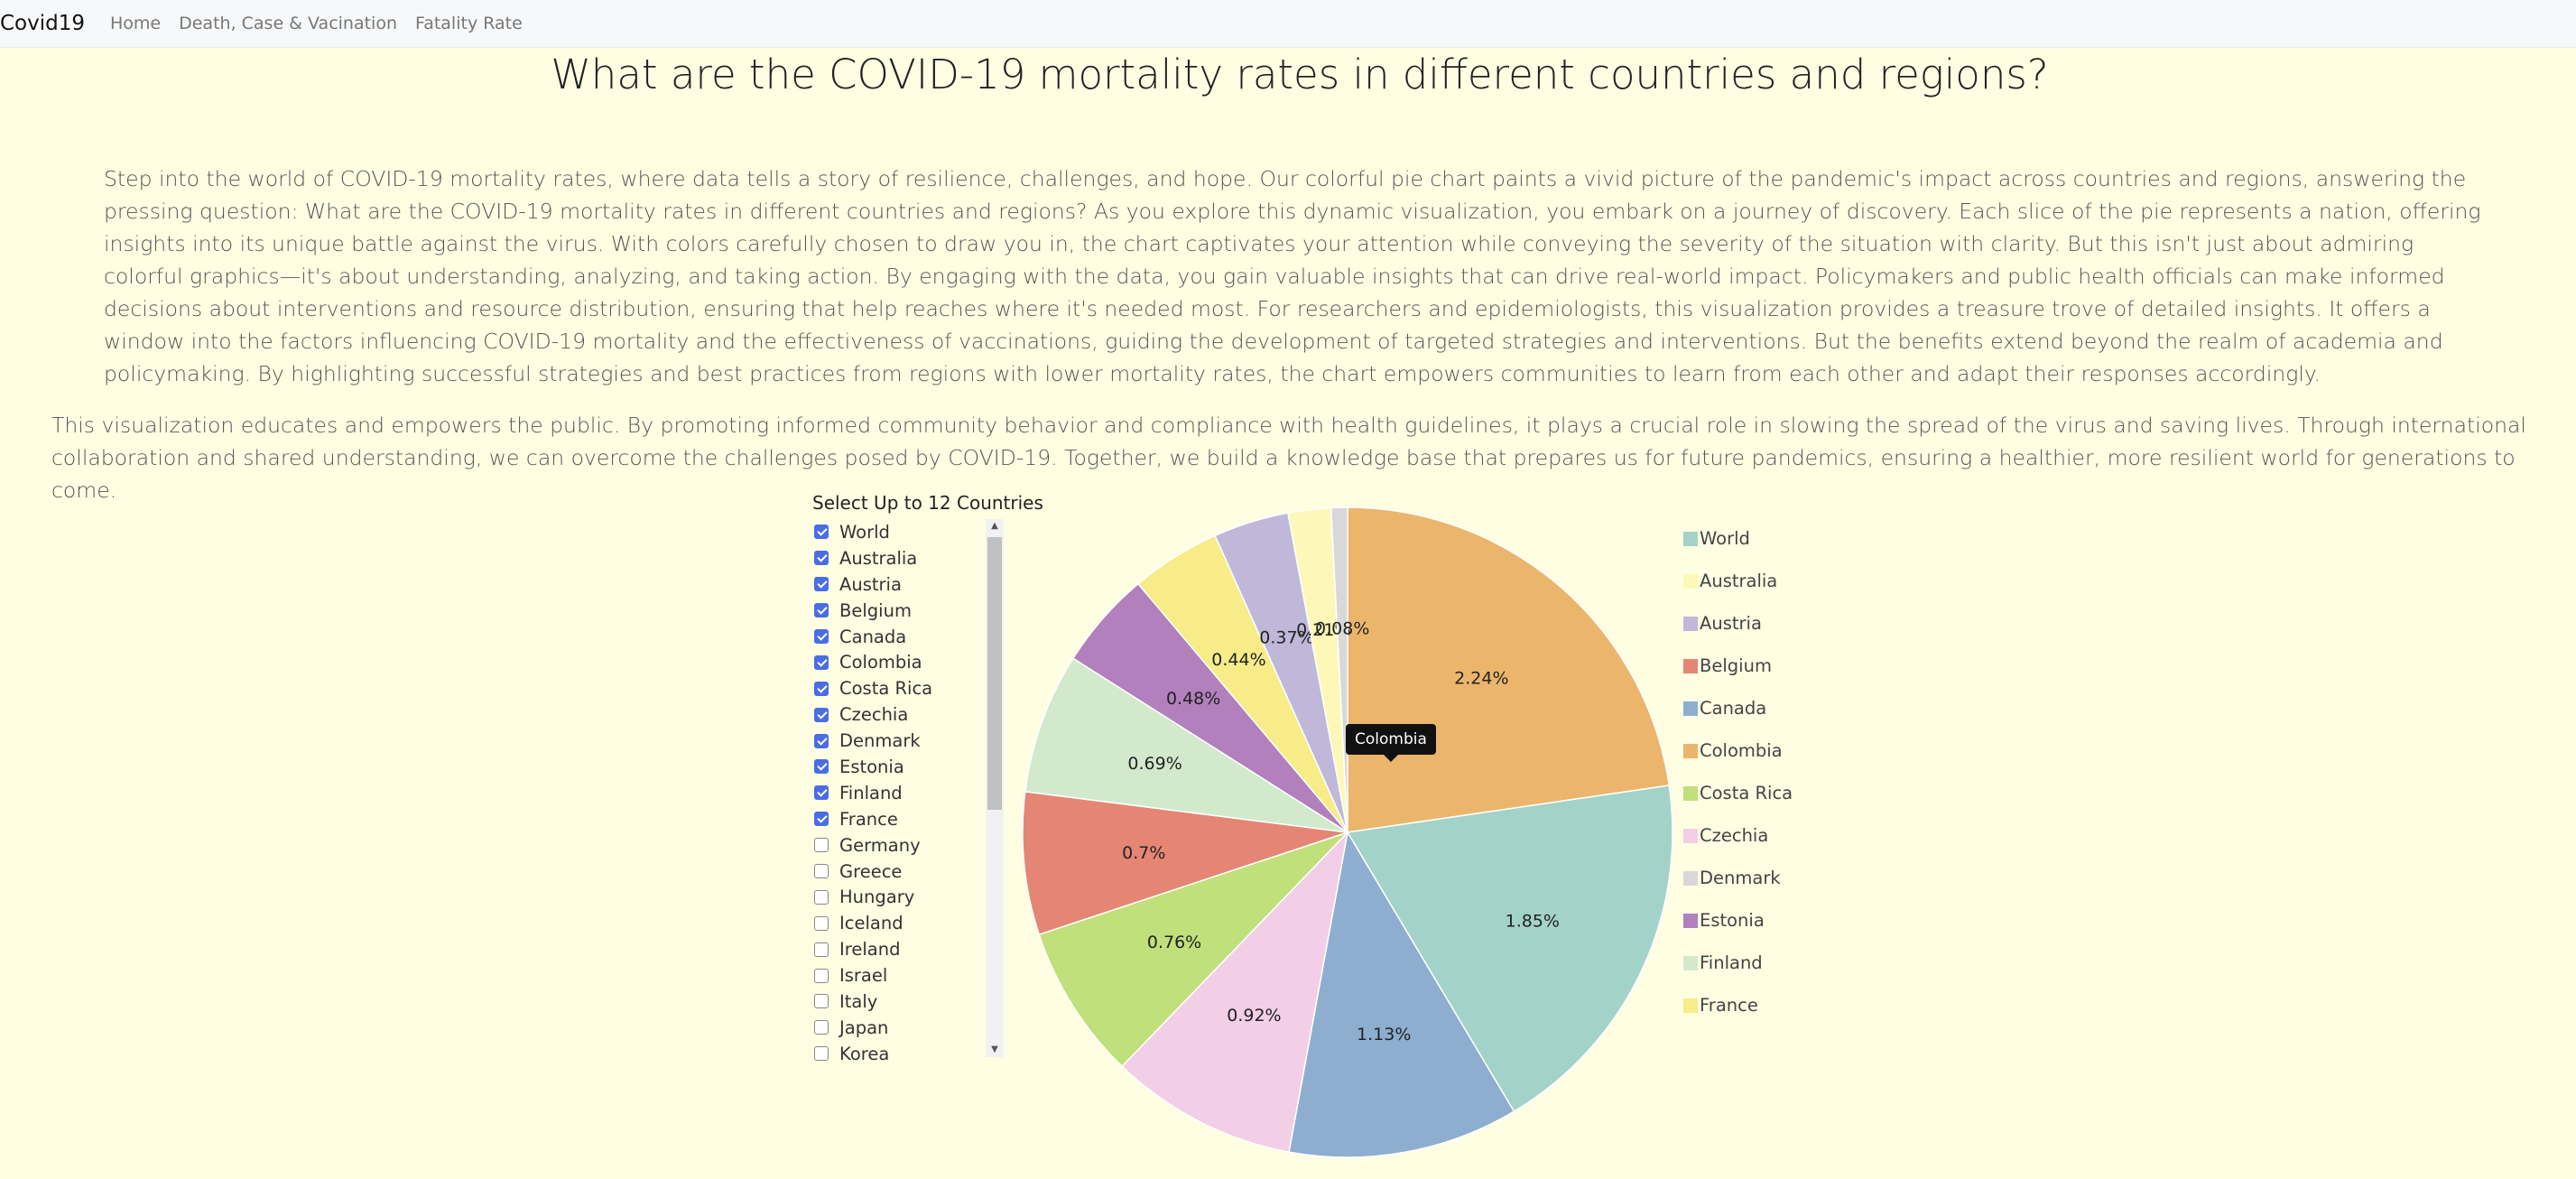  I want to click on country-option-hungary: Hungary, so click(901, 897).